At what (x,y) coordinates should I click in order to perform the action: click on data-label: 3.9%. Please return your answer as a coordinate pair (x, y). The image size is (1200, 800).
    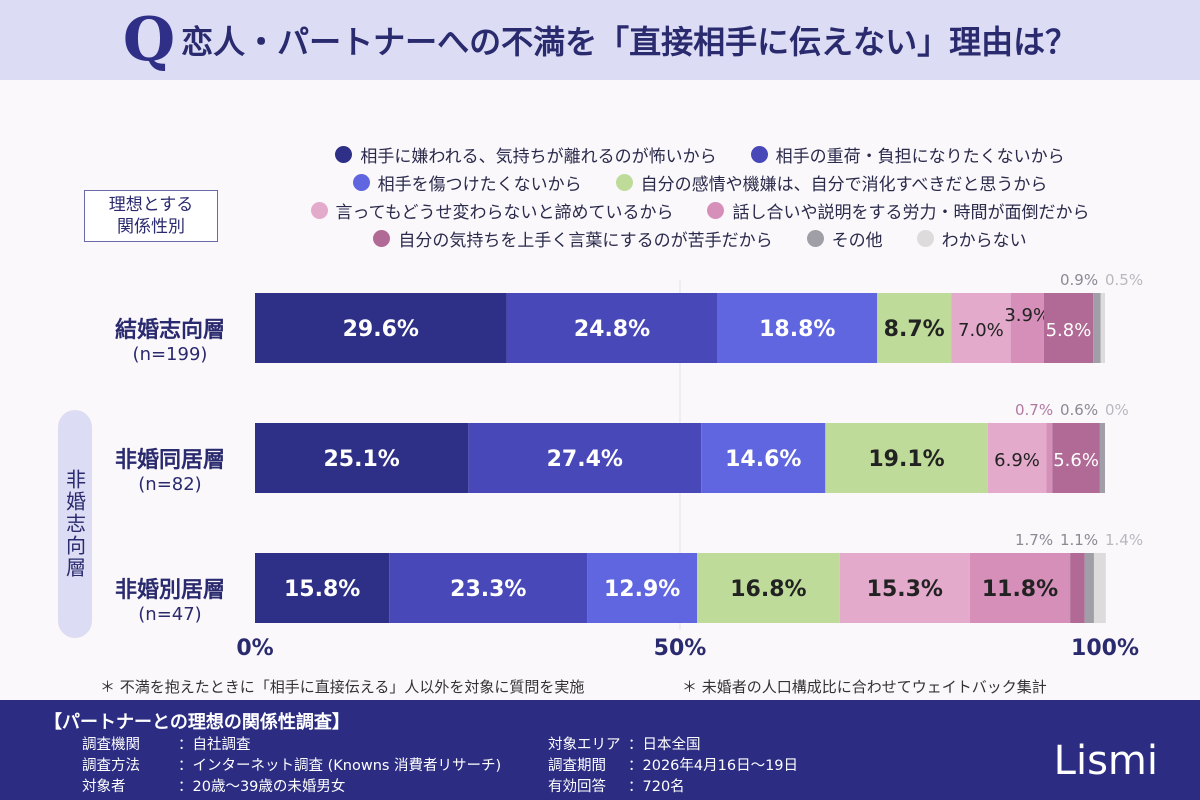
    Looking at the image, I should click on (1027, 315).